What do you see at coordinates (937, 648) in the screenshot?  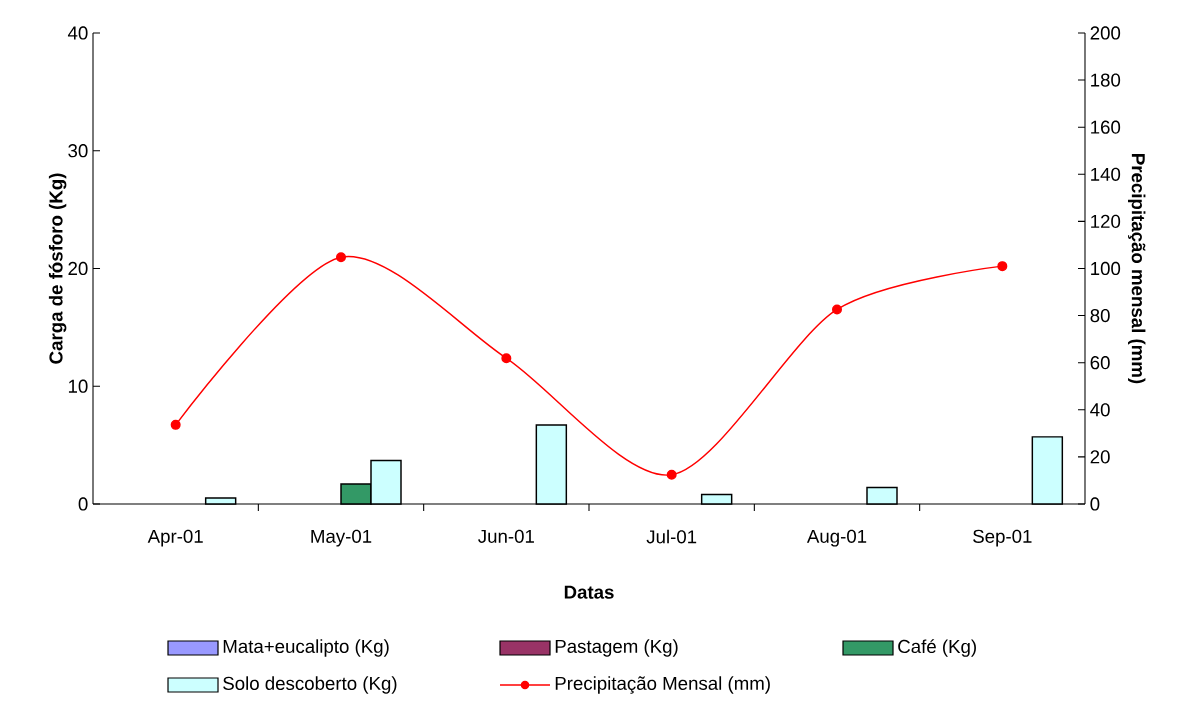 I see `legend-label: Café (Kg)` at bounding box center [937, 648].